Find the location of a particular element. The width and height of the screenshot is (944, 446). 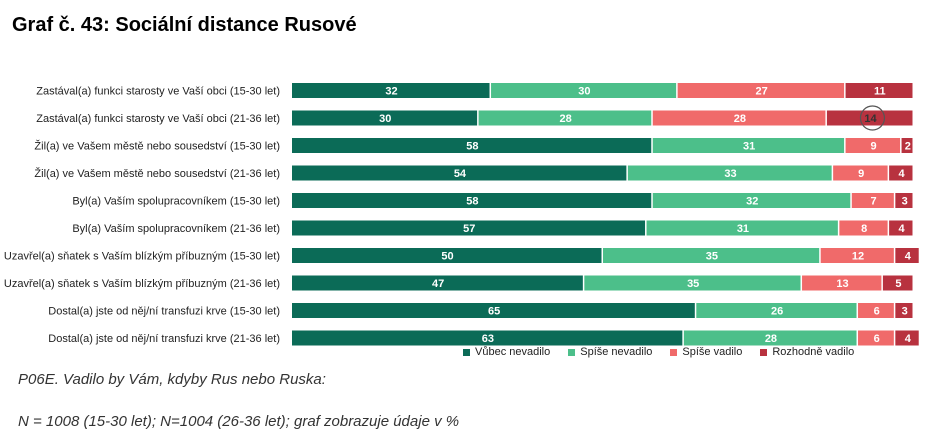

data-label: 50 is located at coordinates (447, 257).